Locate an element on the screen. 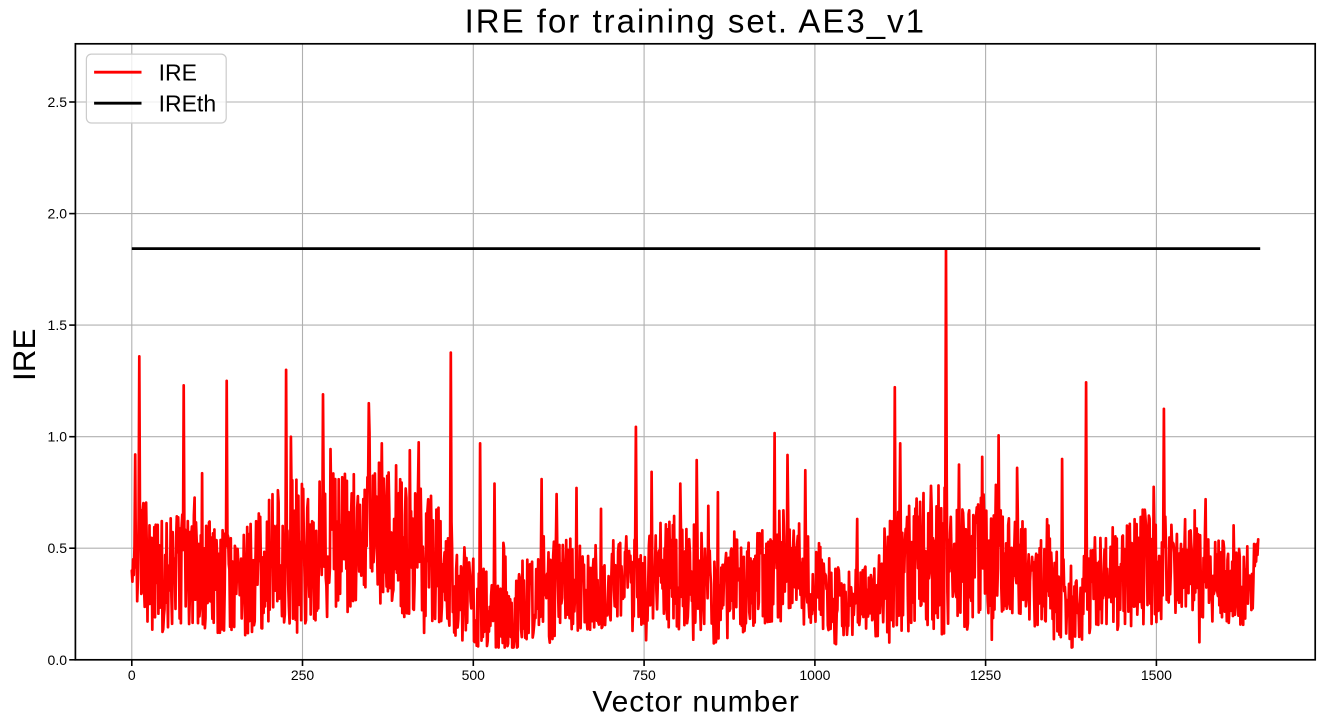 This screenshot has height=727, width=1325. svg-text: 1500 is located at coordinates (1156, 675).